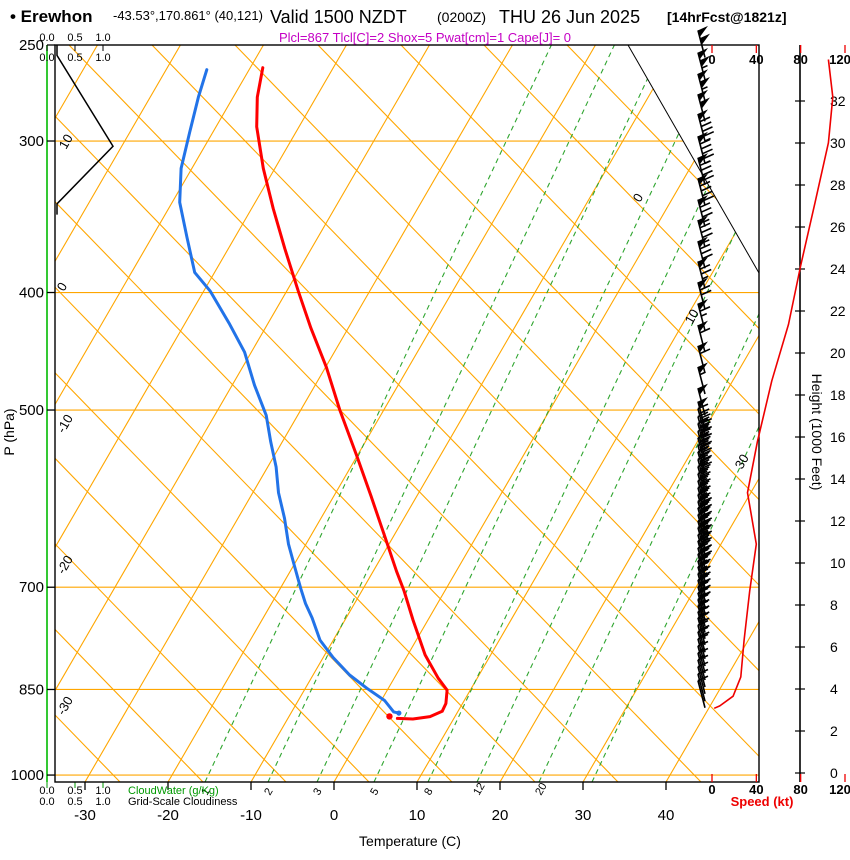 This screenshot has width=850, height=860. I want to click on svg-text: 16, so click(838, 437).